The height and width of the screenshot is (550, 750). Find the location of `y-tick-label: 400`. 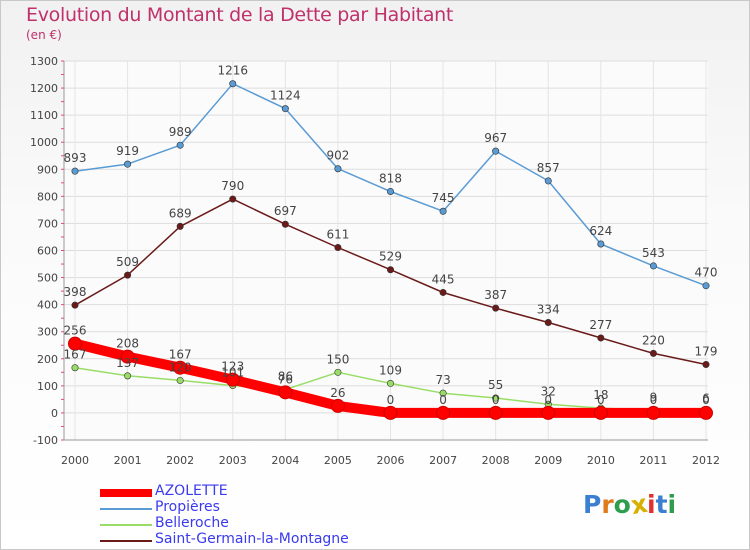

y-tick-label: 400 is located at coordinates (47, 305).